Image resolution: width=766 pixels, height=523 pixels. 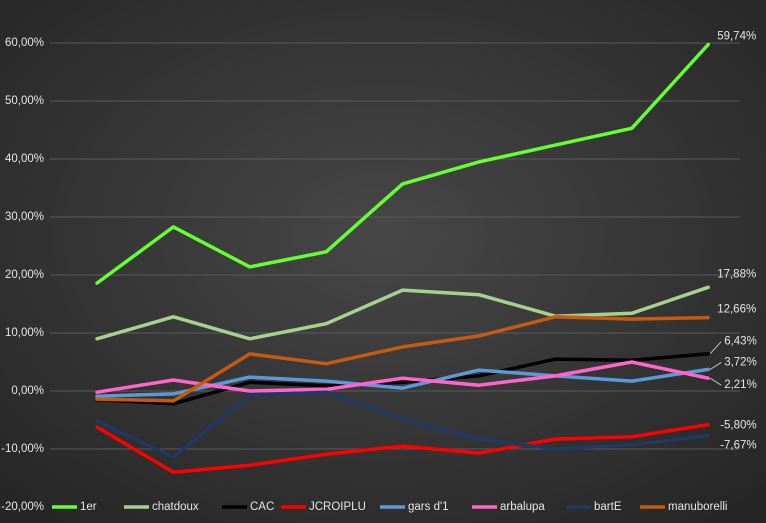 What do you see at coordinates (736, 37) in the screenshot?
I see `data-label: 59,74%` at bounding box center [736, 37].